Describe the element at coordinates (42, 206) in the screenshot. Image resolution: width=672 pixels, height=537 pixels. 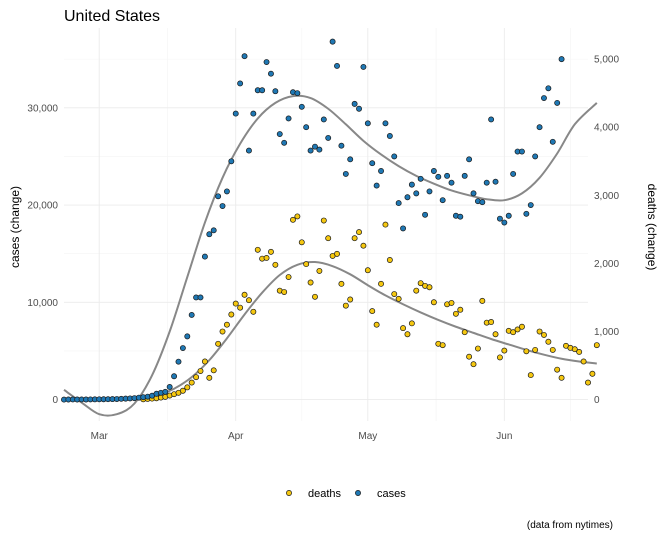
I see `y-left-tick-label: 20,000` at that location.